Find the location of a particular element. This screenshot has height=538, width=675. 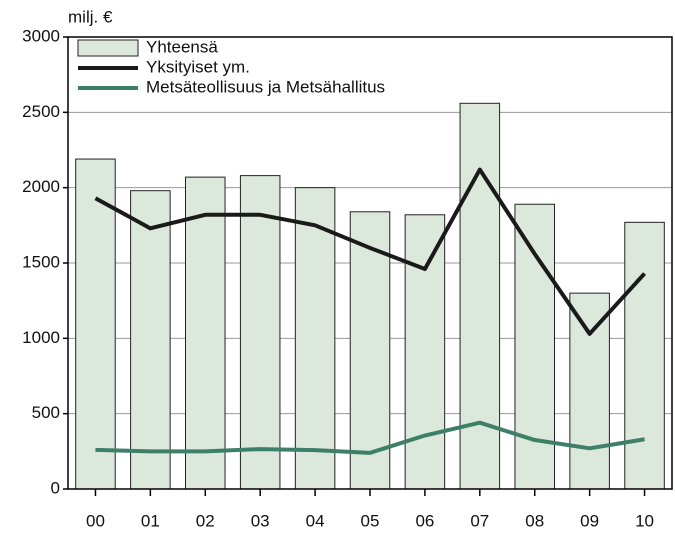

x-tick-label: 00 is located at coordinates (95, 520).